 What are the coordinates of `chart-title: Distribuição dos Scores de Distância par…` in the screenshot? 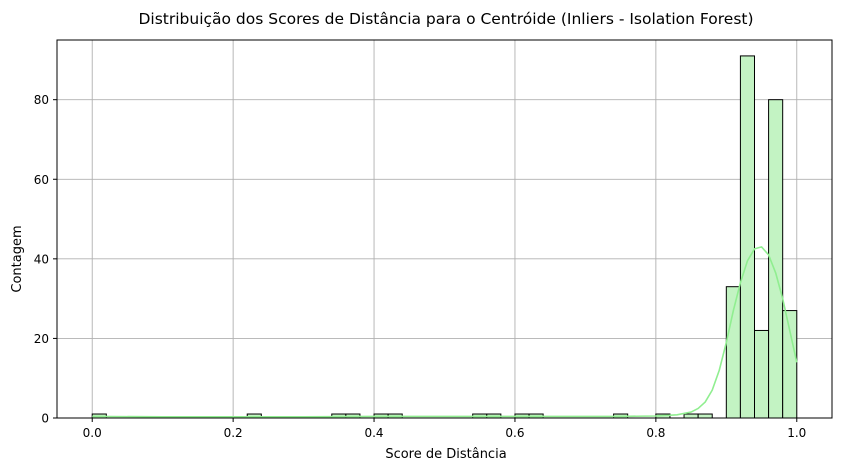 It's located at (445, 19).